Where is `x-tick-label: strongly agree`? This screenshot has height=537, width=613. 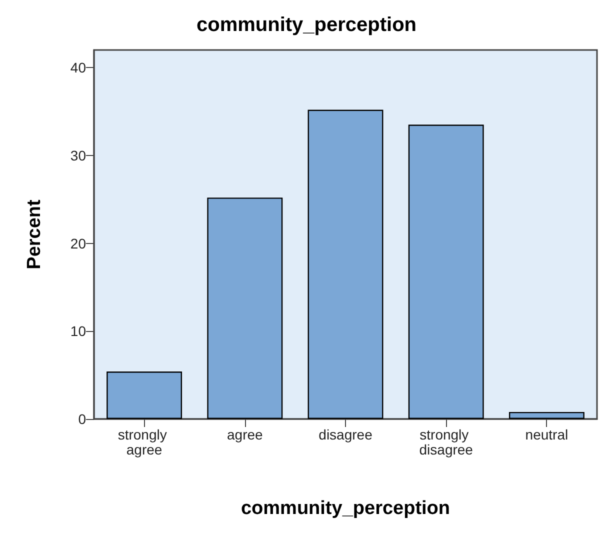
x-tick-label: strongly agree is located at coordinates (144, 442).